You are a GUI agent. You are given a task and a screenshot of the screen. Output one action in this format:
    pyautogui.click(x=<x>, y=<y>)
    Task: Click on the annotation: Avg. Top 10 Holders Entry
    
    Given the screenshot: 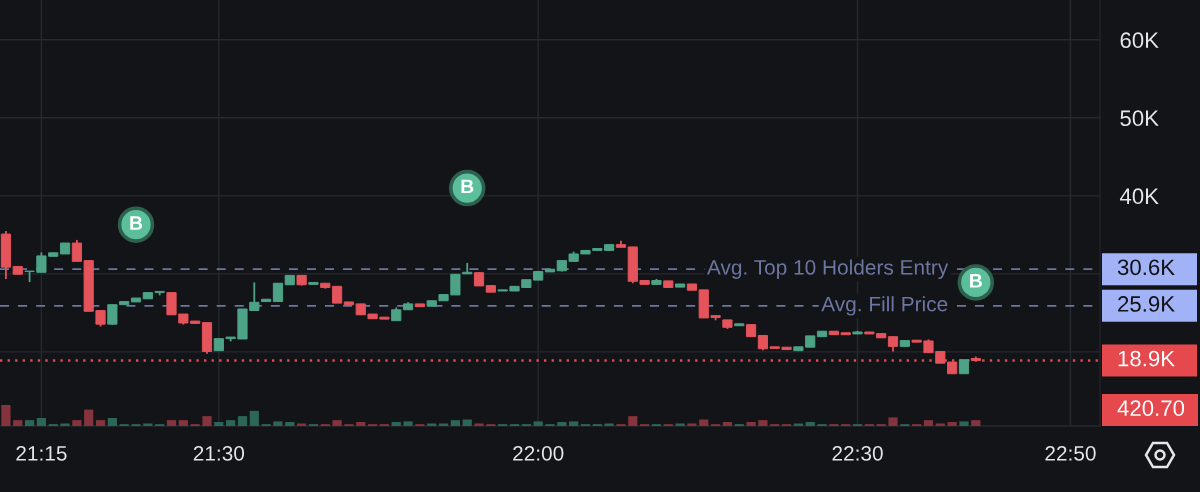 What is the action you would take?
    pyautogui.click(x=827, y=269)
    